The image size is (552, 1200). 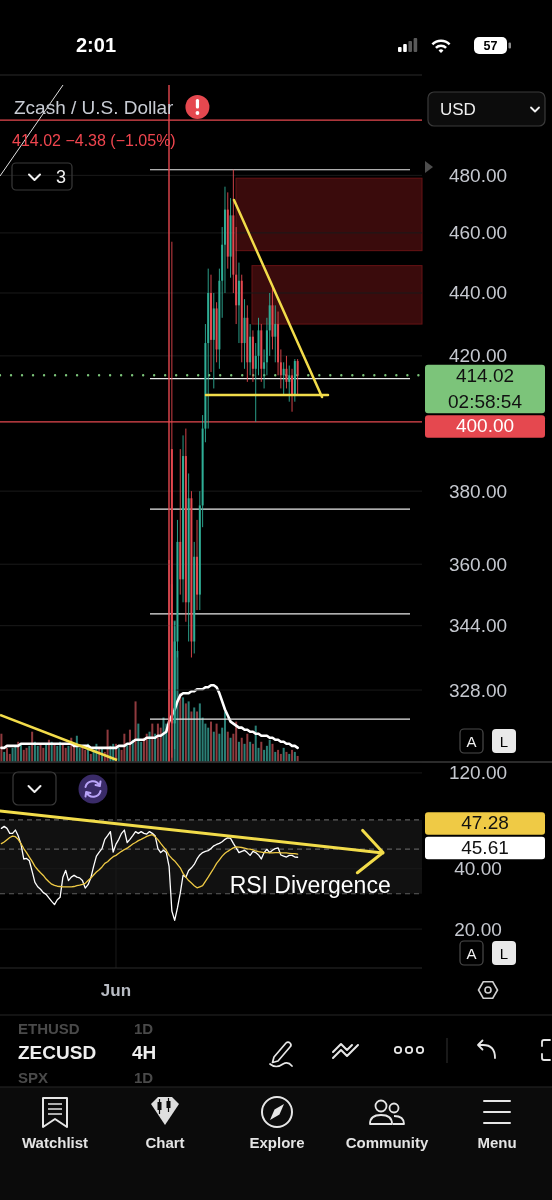 What do you see at coordinates (55, 1142) in the screenshot?
I see `text: Watchlist` at bounding box center [55, 1142].